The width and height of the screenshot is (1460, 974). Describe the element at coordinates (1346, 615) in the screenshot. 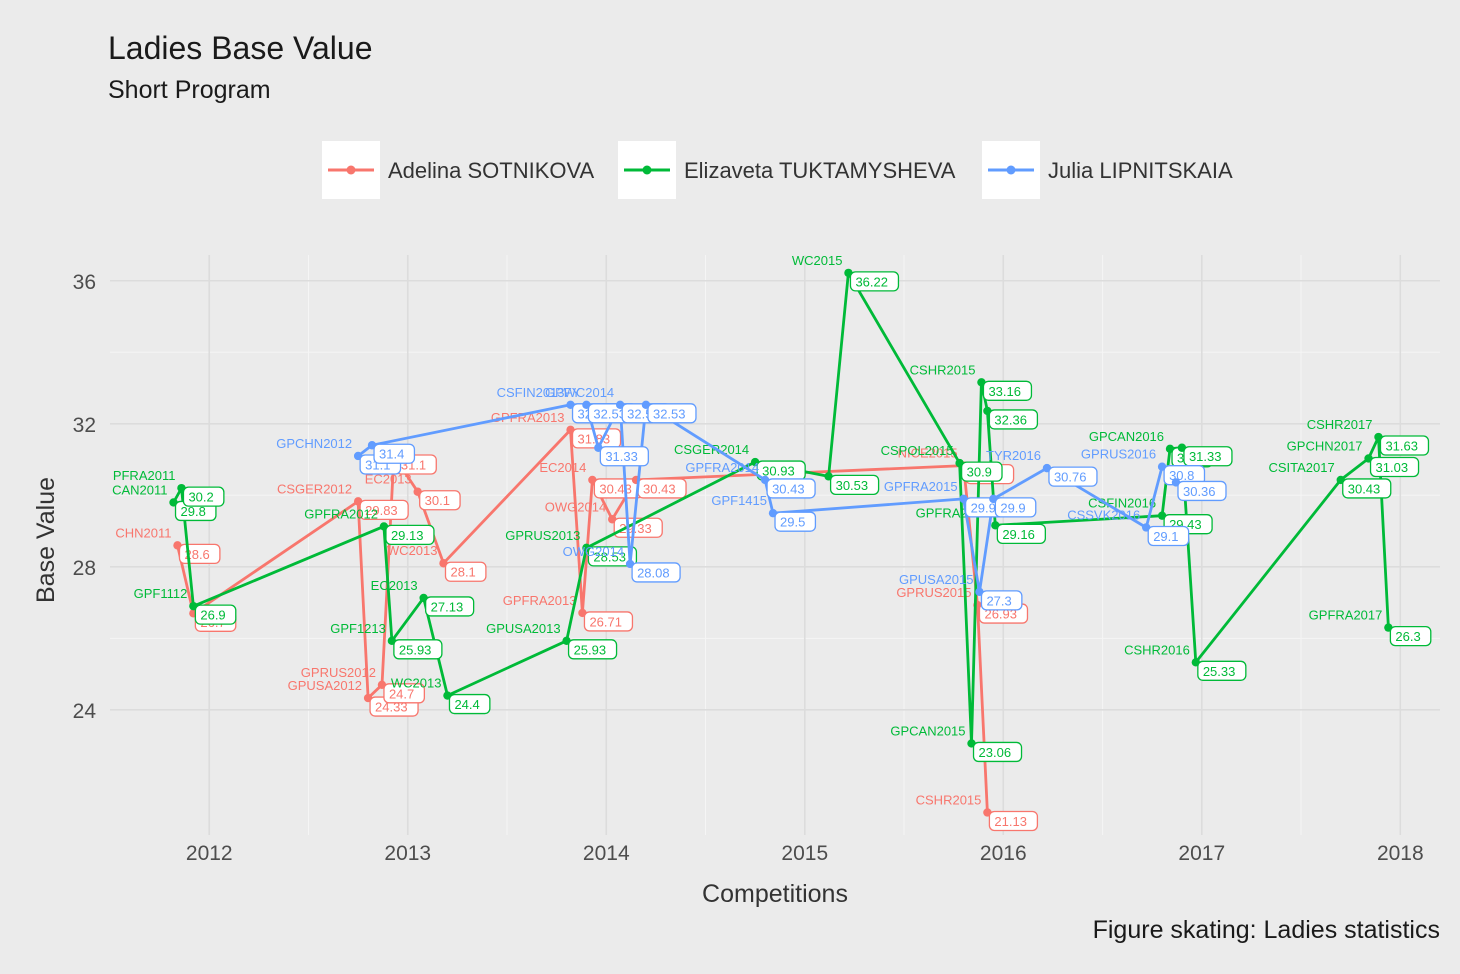

I see `point-name-label: GPFRA2017` at that location.